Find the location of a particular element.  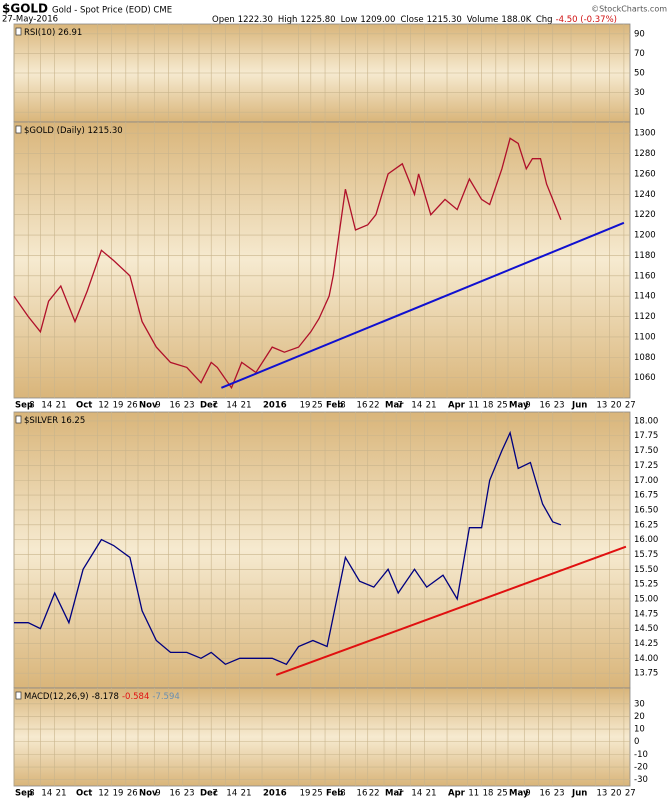

quote-label: Chg is located at coordinates (544, 20).